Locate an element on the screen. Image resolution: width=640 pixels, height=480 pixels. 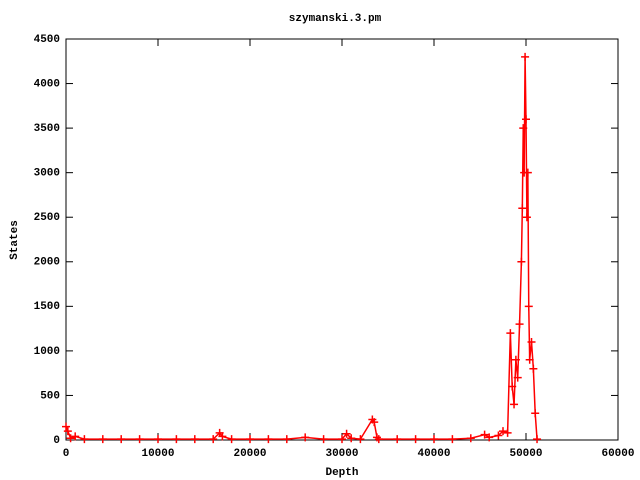
y-tick-label: 3500 is located at coordinates (47, 129).